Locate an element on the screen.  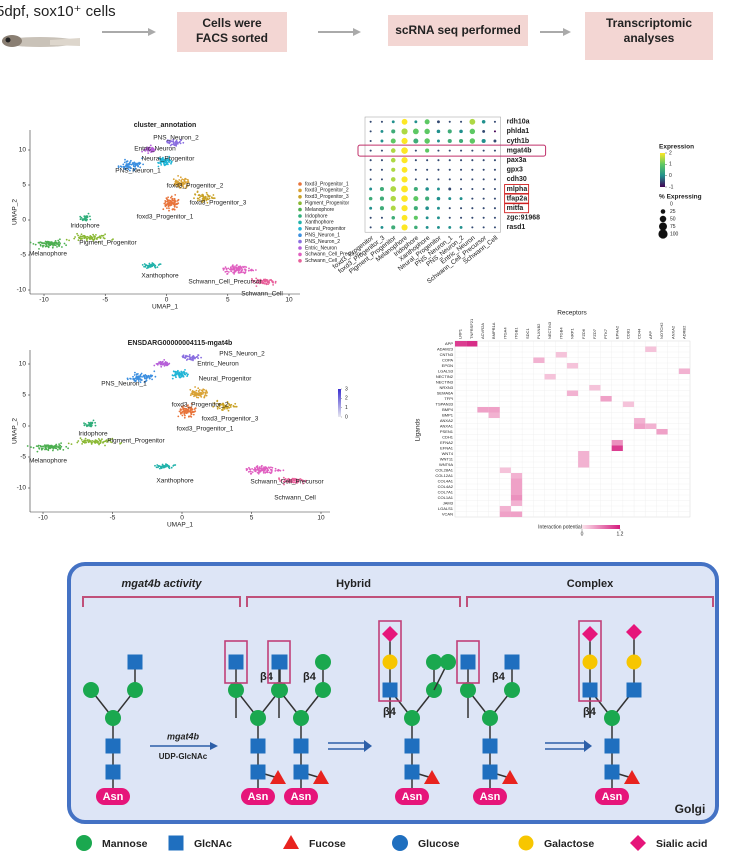
ligand-label: TSPAN33 is located at coordinates (445, 403).